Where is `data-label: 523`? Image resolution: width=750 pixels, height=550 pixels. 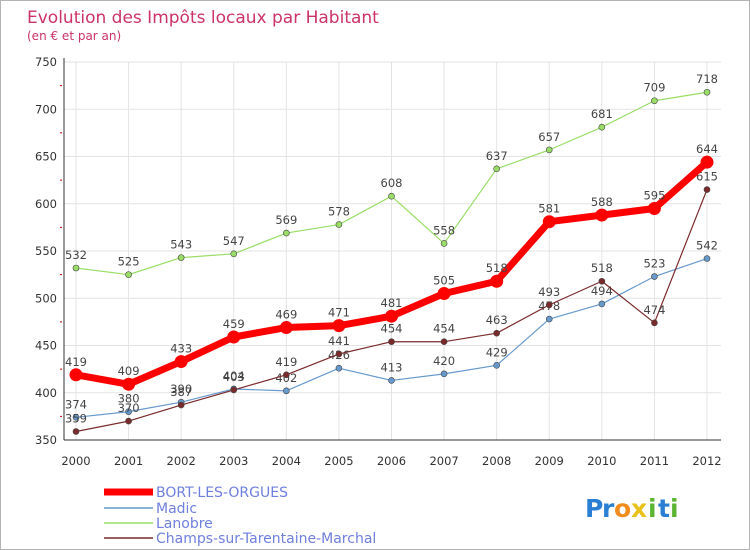 data-label: 523 is located at coordinates (654, 264).